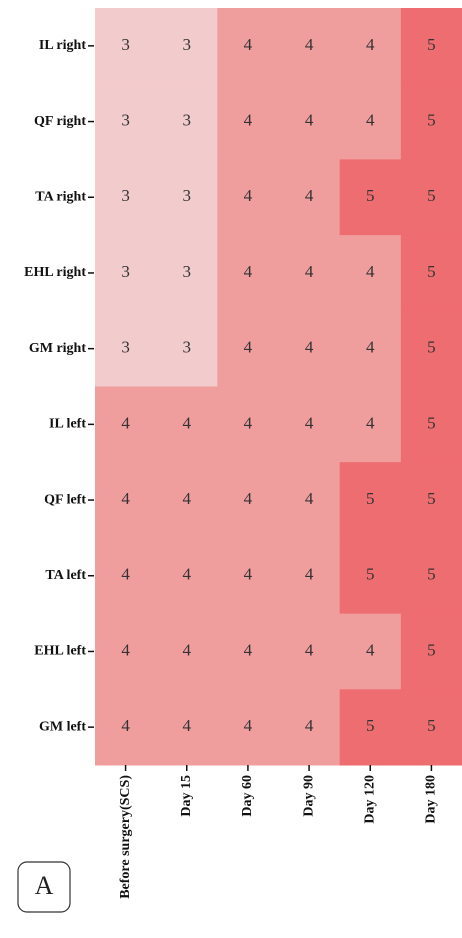 The width and height of the screenshot is (462, 938). Describe the element at coordinates (186, 796) in the screenshot. I see `x-tick-label: Day 15` at that location.